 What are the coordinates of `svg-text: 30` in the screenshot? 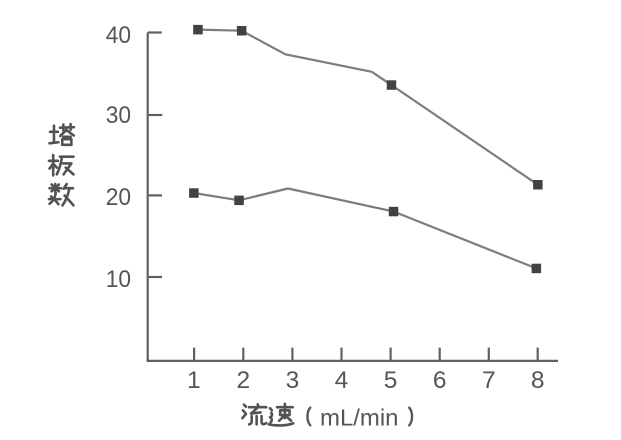 It's located at (118, 115).